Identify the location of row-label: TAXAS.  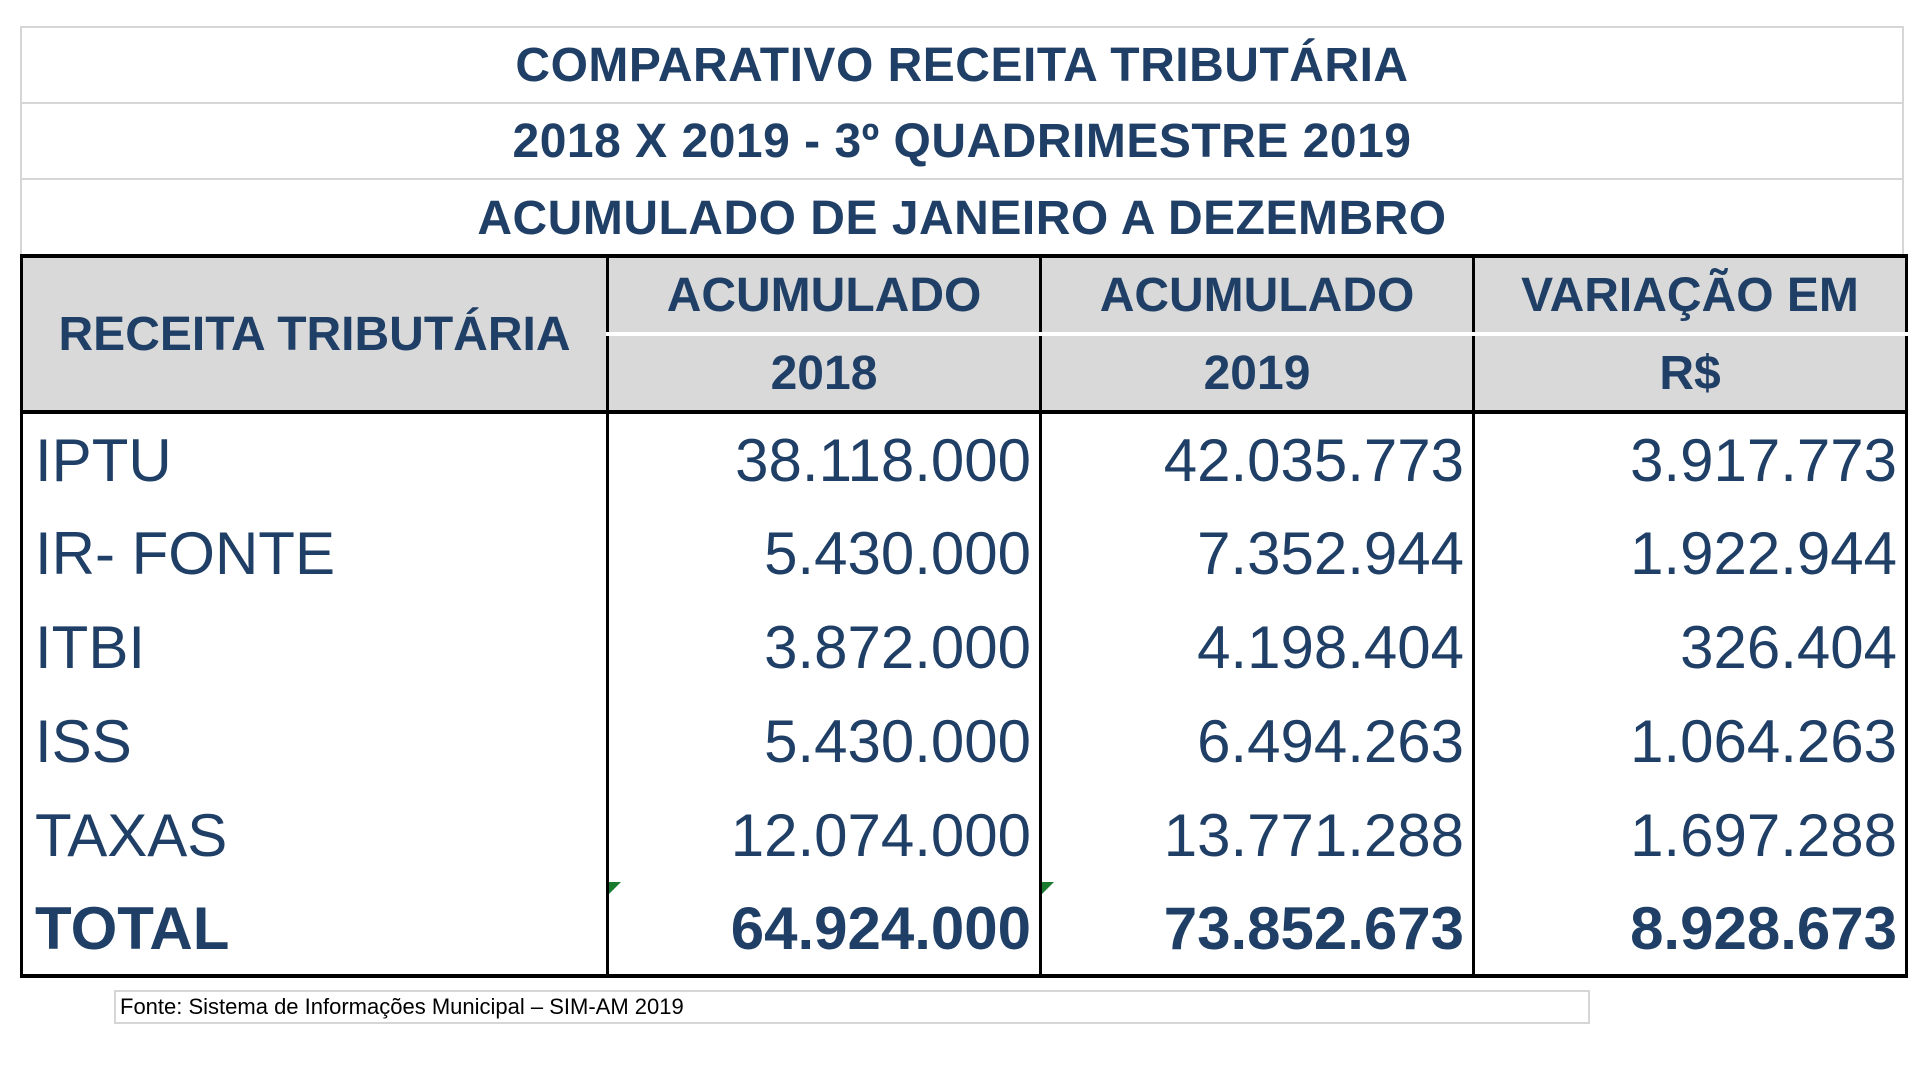
(314, 835).